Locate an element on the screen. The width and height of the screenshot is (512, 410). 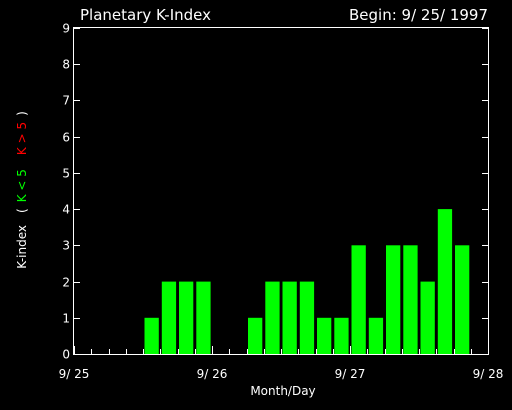
y-axis-label-open: ( is located at coordinates (22, 210).